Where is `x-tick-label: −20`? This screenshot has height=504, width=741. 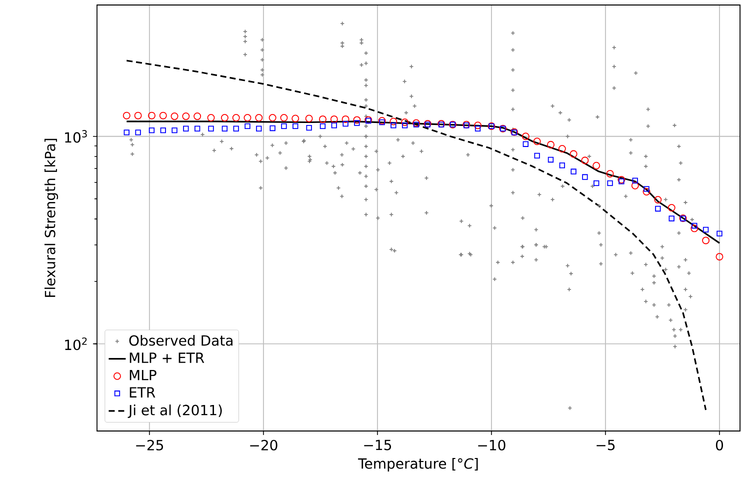 x-tick-label: −20 is located at coordinates (264, 445).